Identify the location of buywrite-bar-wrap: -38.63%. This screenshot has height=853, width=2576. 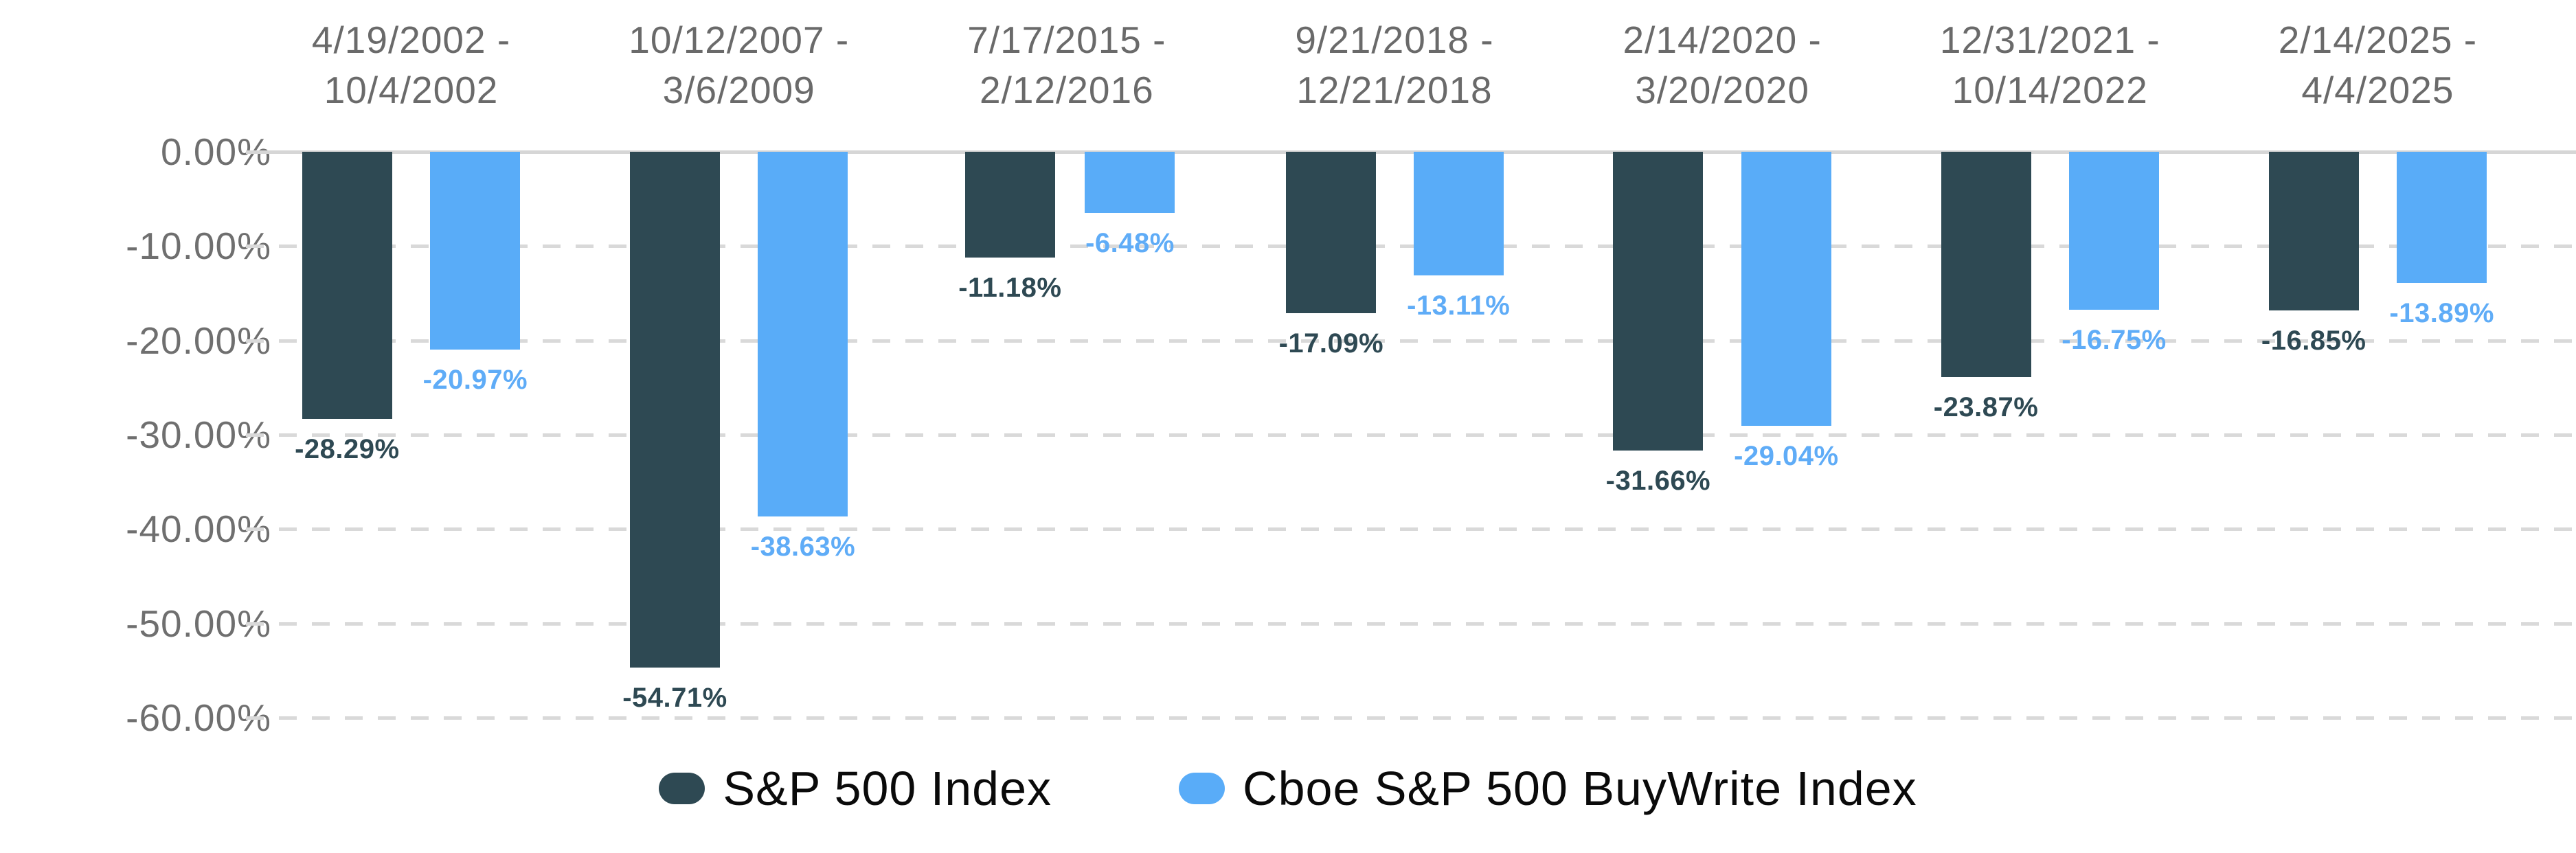
(803, 357).